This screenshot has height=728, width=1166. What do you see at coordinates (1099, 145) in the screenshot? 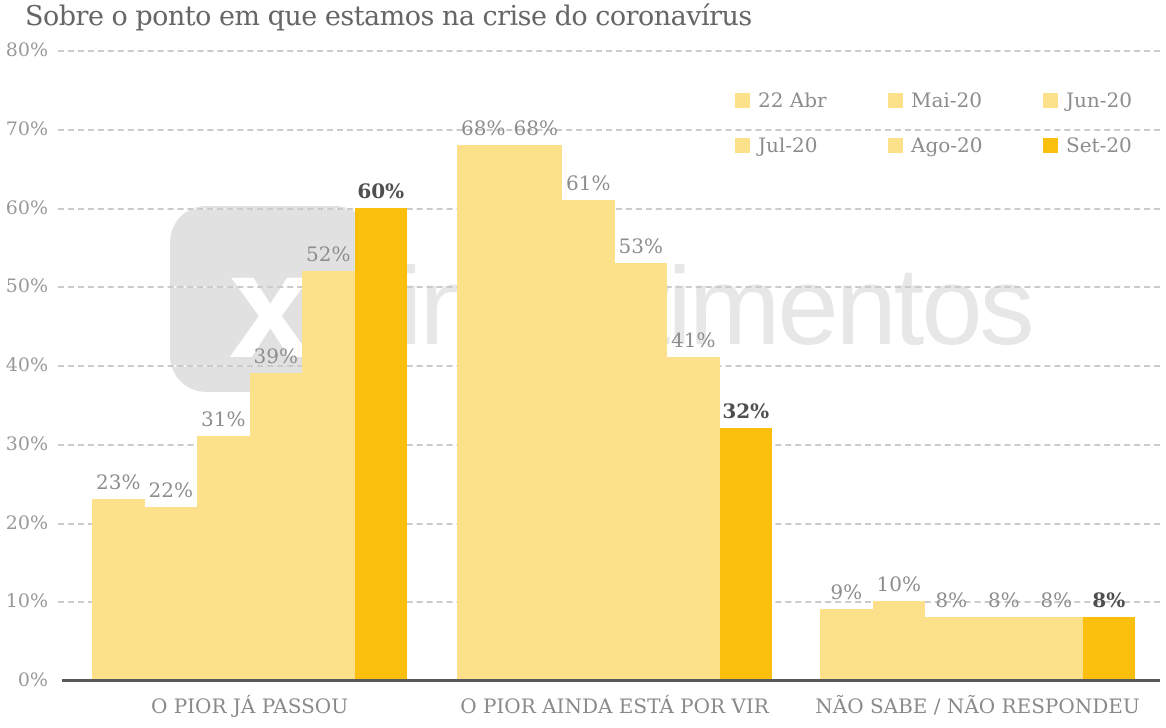
I see `legend-label: Set-20` at bounding box center [1099, 145].